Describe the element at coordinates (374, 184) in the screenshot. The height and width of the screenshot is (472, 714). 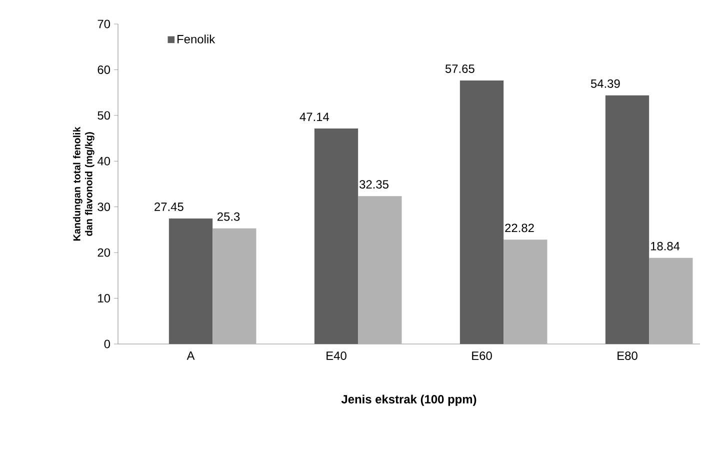
I see `data-label: 32.35` at that location.